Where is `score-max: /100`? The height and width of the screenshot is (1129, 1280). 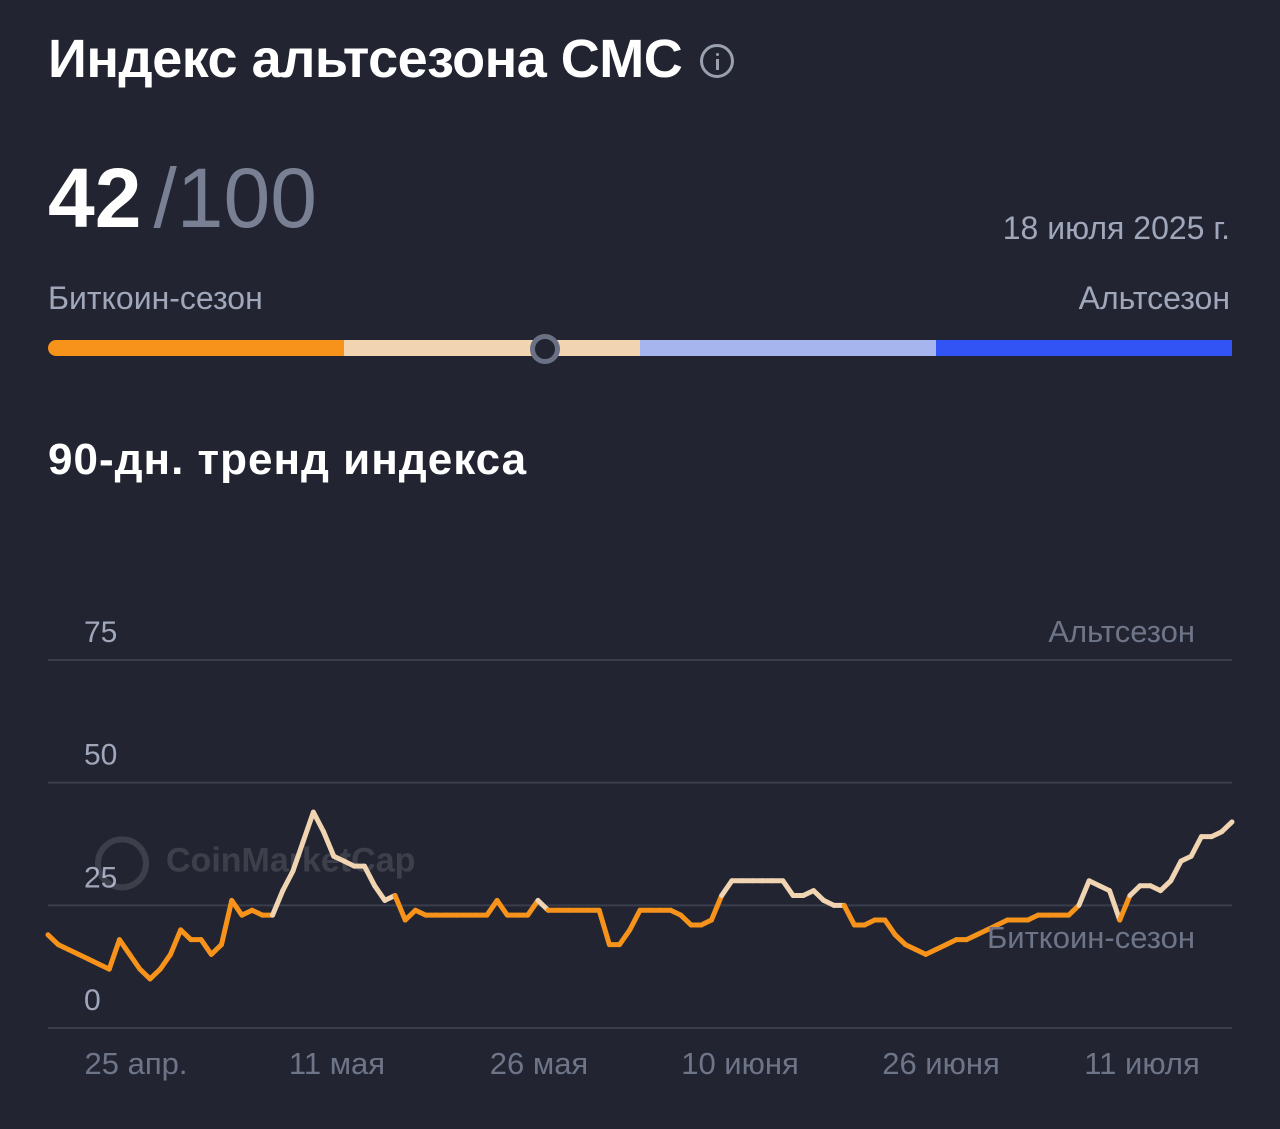 score-max: /100 is located at coordinates (235, 198).